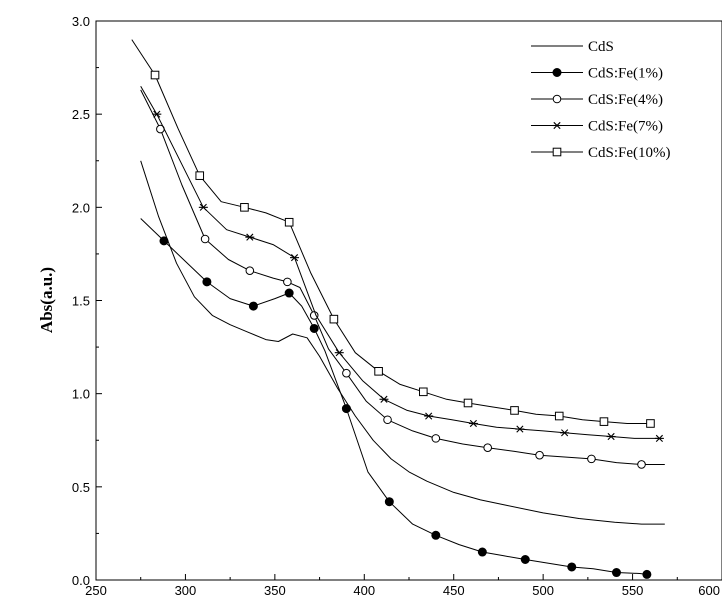 This screenshot has width=722, height=602. I want to click on x-tick-label: 500, so click(543, 590).